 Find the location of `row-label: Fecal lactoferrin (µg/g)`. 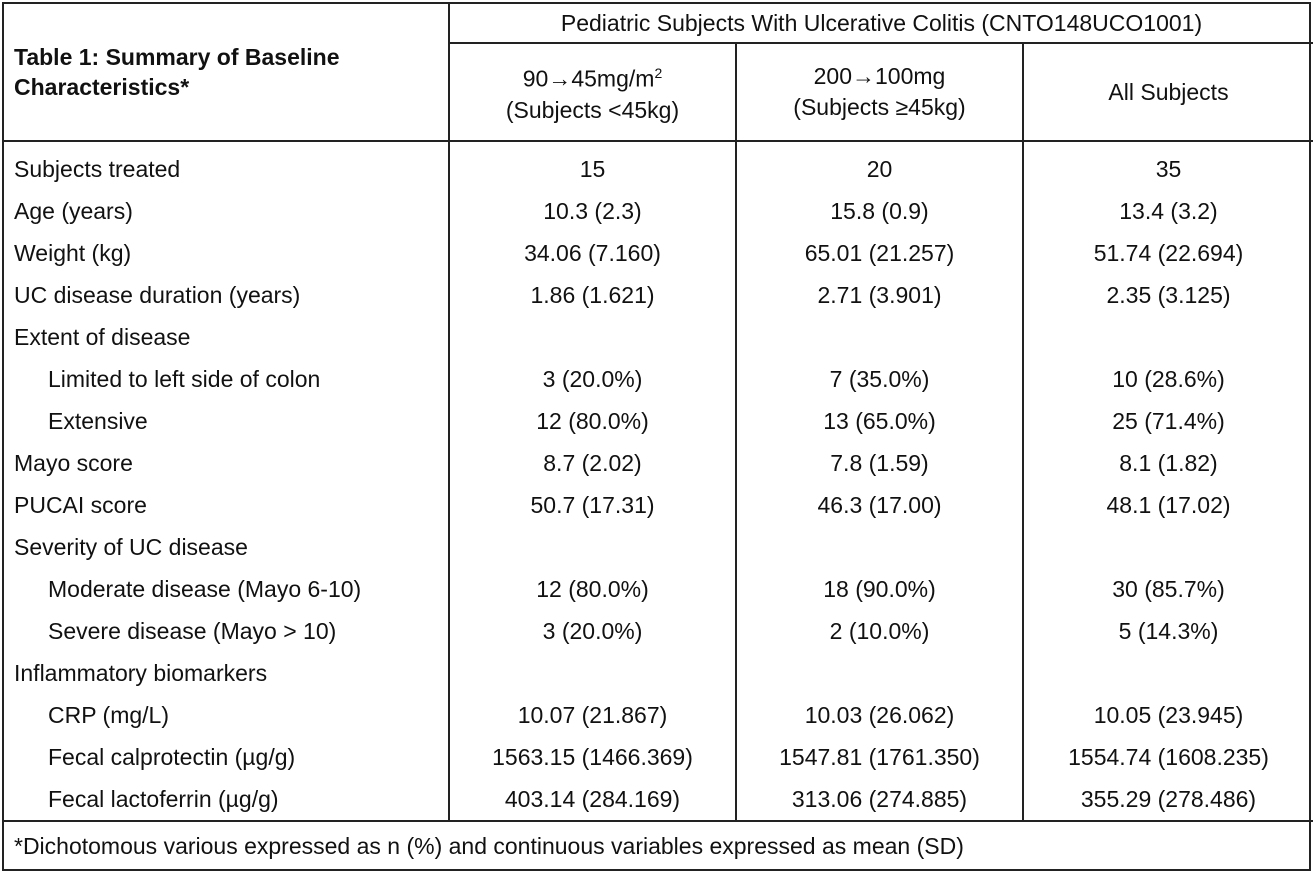

row-label: Fecal lactoferrin (µg/g) is located at coordinates (163, 798).